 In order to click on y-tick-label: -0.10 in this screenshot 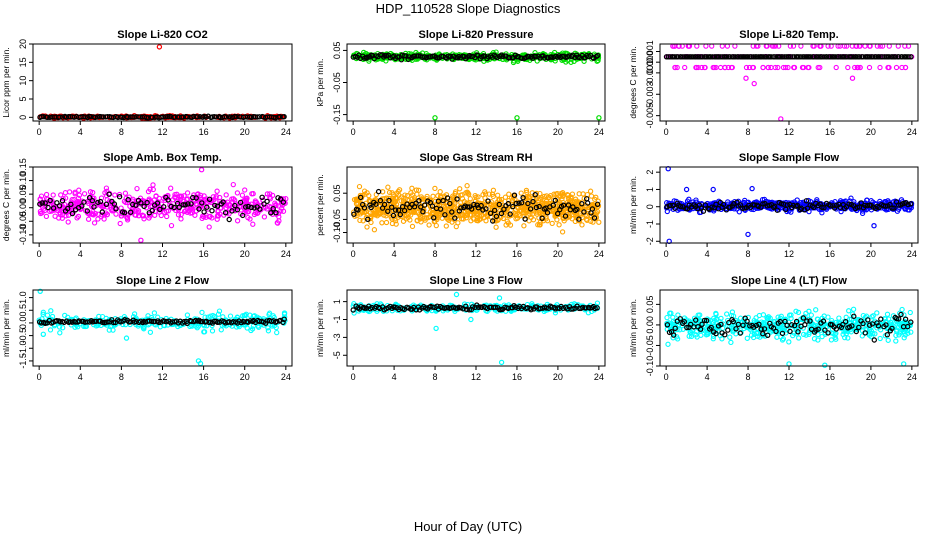, I will do `click(23, 235)`.